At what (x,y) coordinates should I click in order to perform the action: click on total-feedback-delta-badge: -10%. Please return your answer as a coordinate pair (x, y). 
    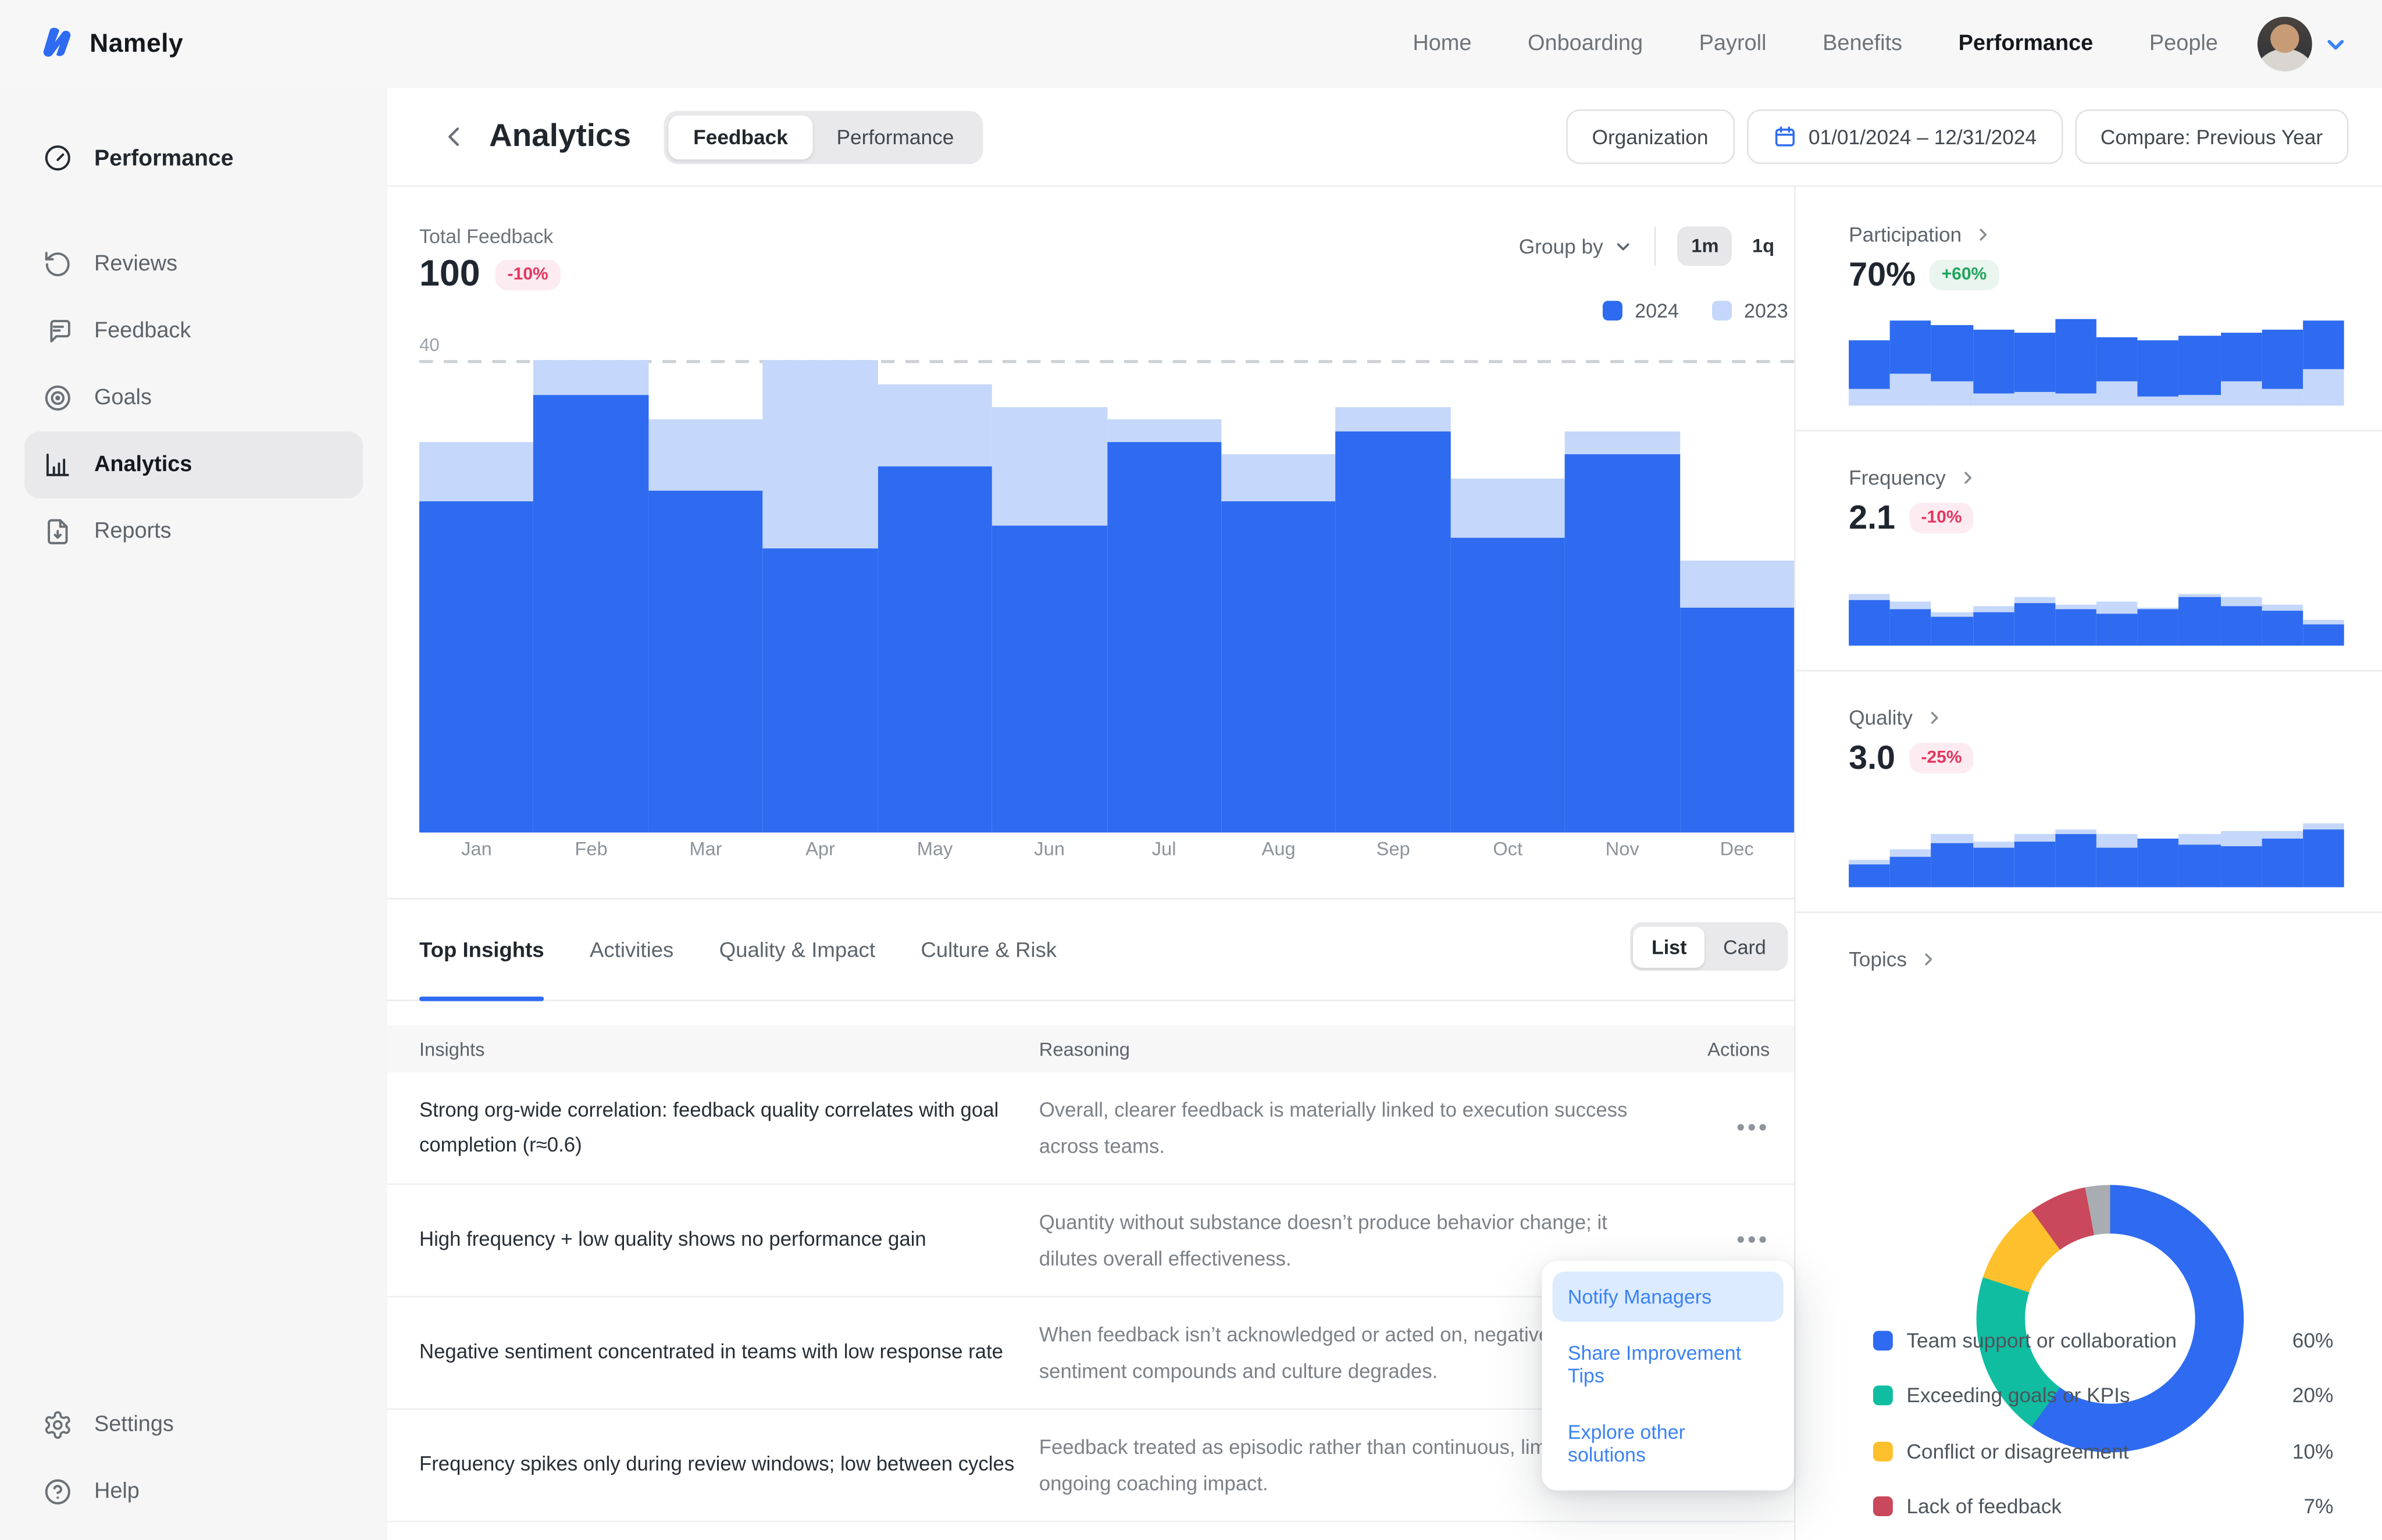
    Looking at the image, I should click on (528, 274).